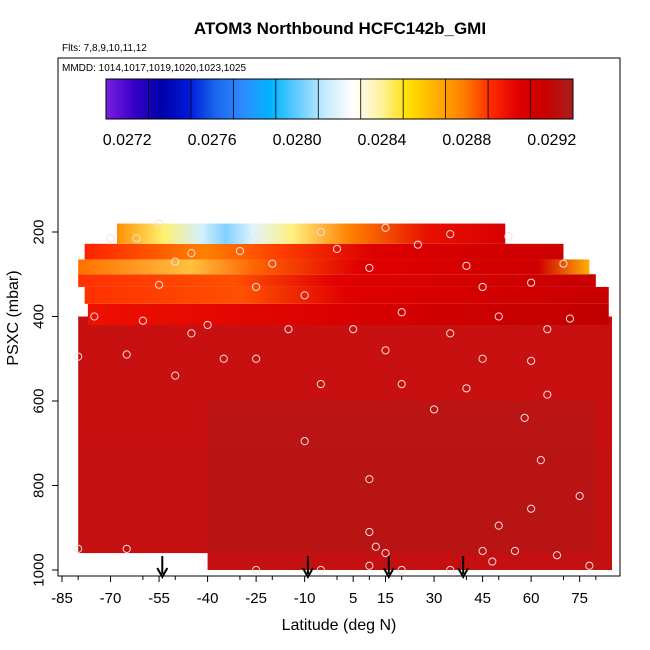 This screenshot has height=650, width=650. What do you see at coordinates (324, 591) in the screenshot?
I see `x-axis: -85 -70 -55 -40 -25 -10 5 15 30 45 60 75` at bounding box center [324, 591].